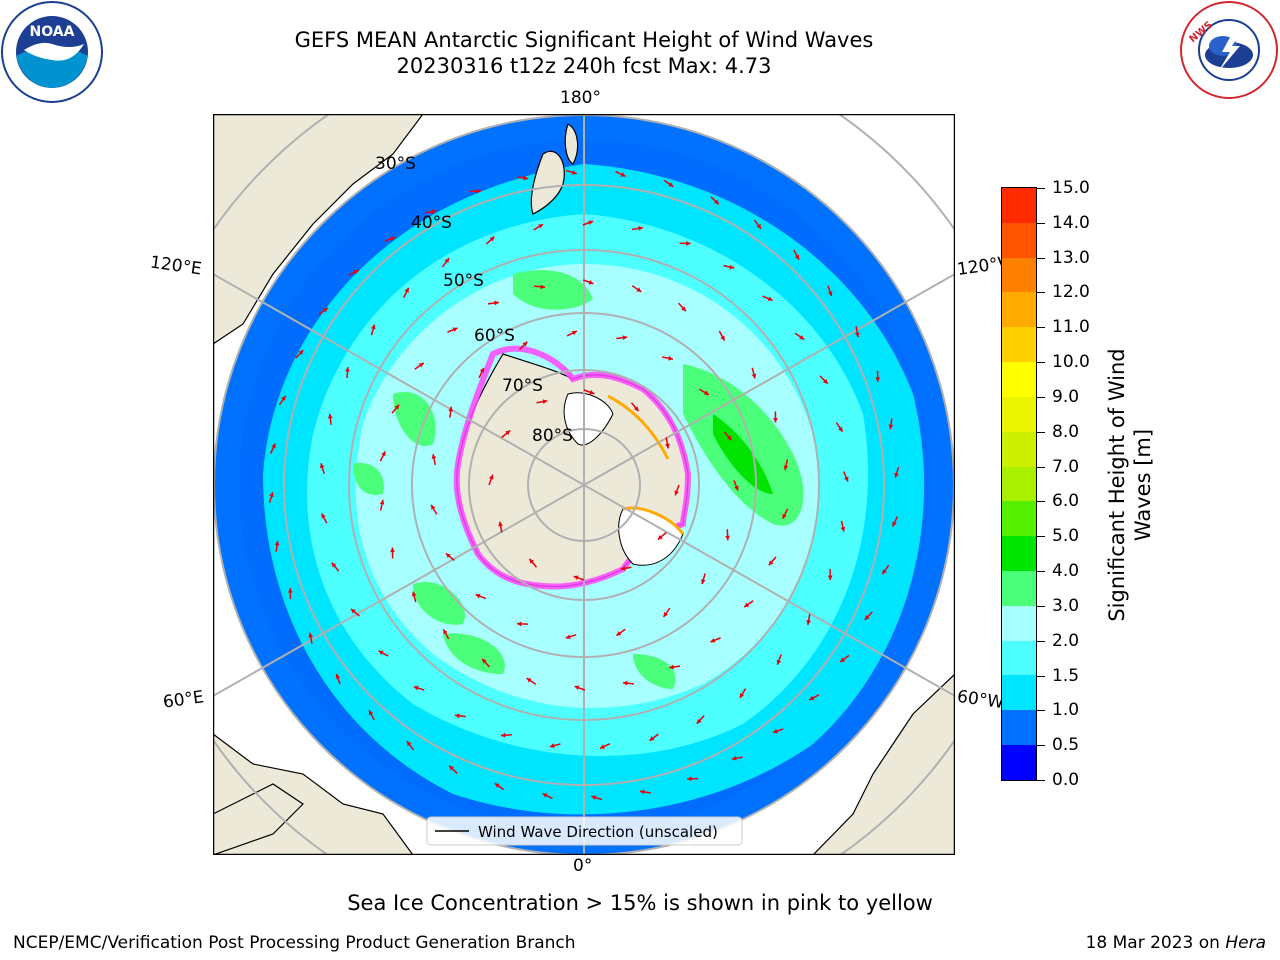  What do you see at coordinates (1130, 485) in the screenshot?
I see `colorbar-label: Significant Height of Wind Waves [m]` at bounding box center [1130, 485].